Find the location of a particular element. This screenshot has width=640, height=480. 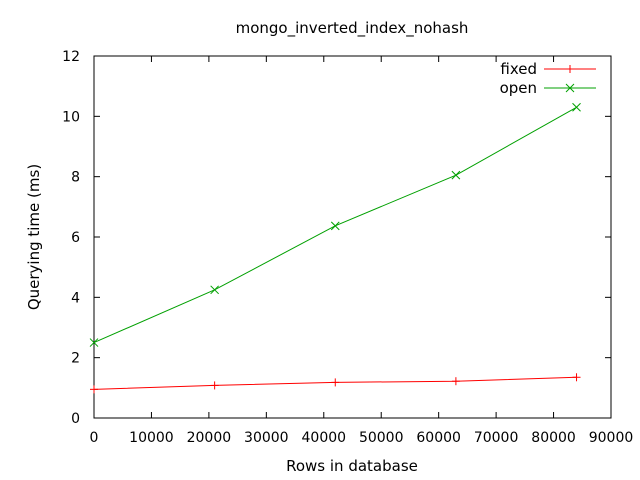

legend-label-open: open is located at coordinates (518, 88).